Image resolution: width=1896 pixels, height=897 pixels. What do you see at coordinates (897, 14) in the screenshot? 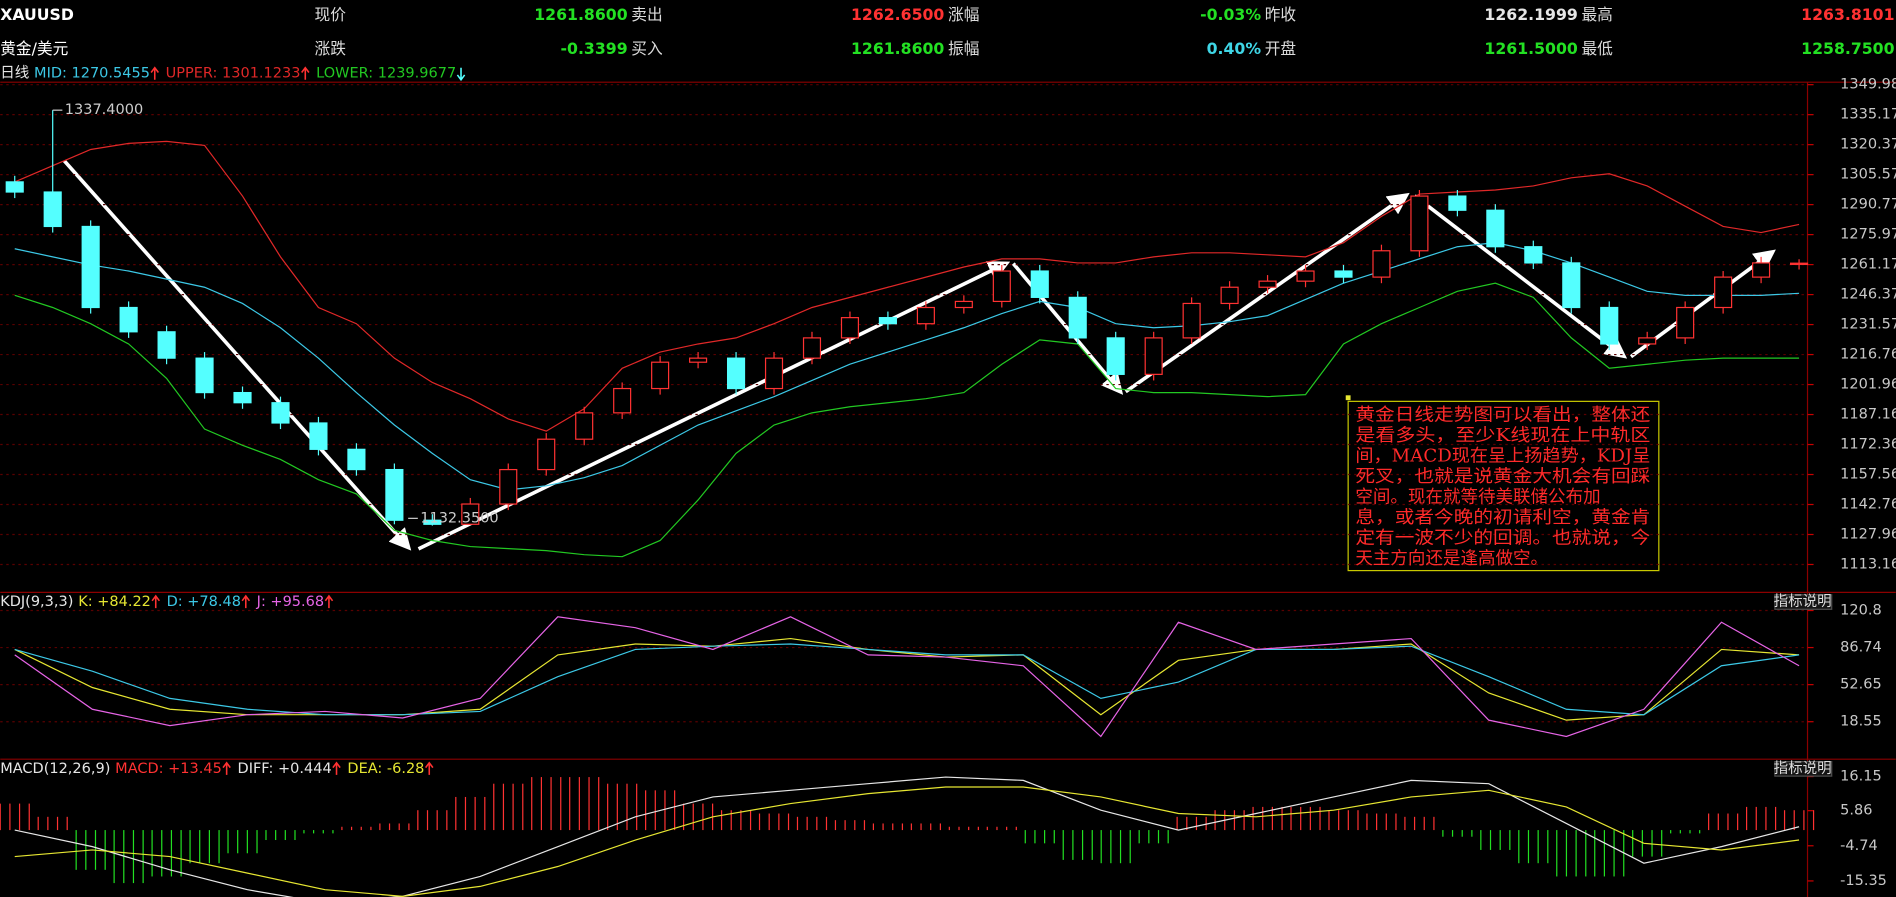
I see `field-value: 1262.6500` at bounding box center [897, 14].